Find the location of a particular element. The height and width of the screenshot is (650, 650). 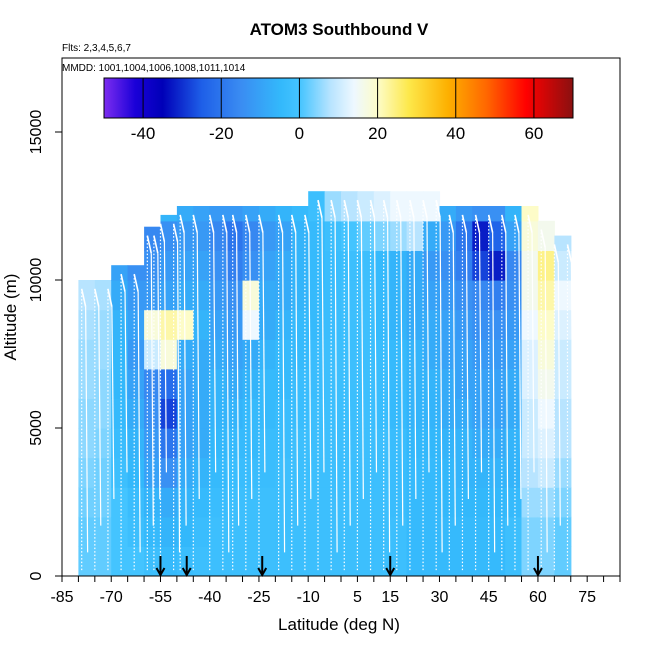

y-axis-label: Altitude (m) is located at coordinates (10, 317).